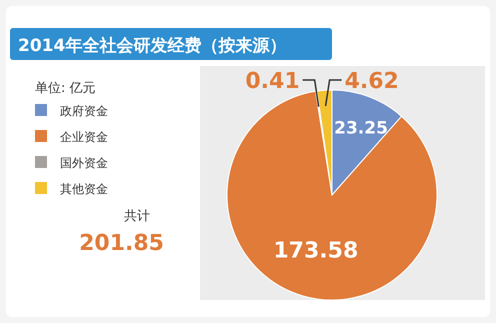  What do you see at coordinates (152, 46) in the screenshot?
I see `chart-title: 2014年全社会研发经费（按来源）` at bounding box center [152, 46].